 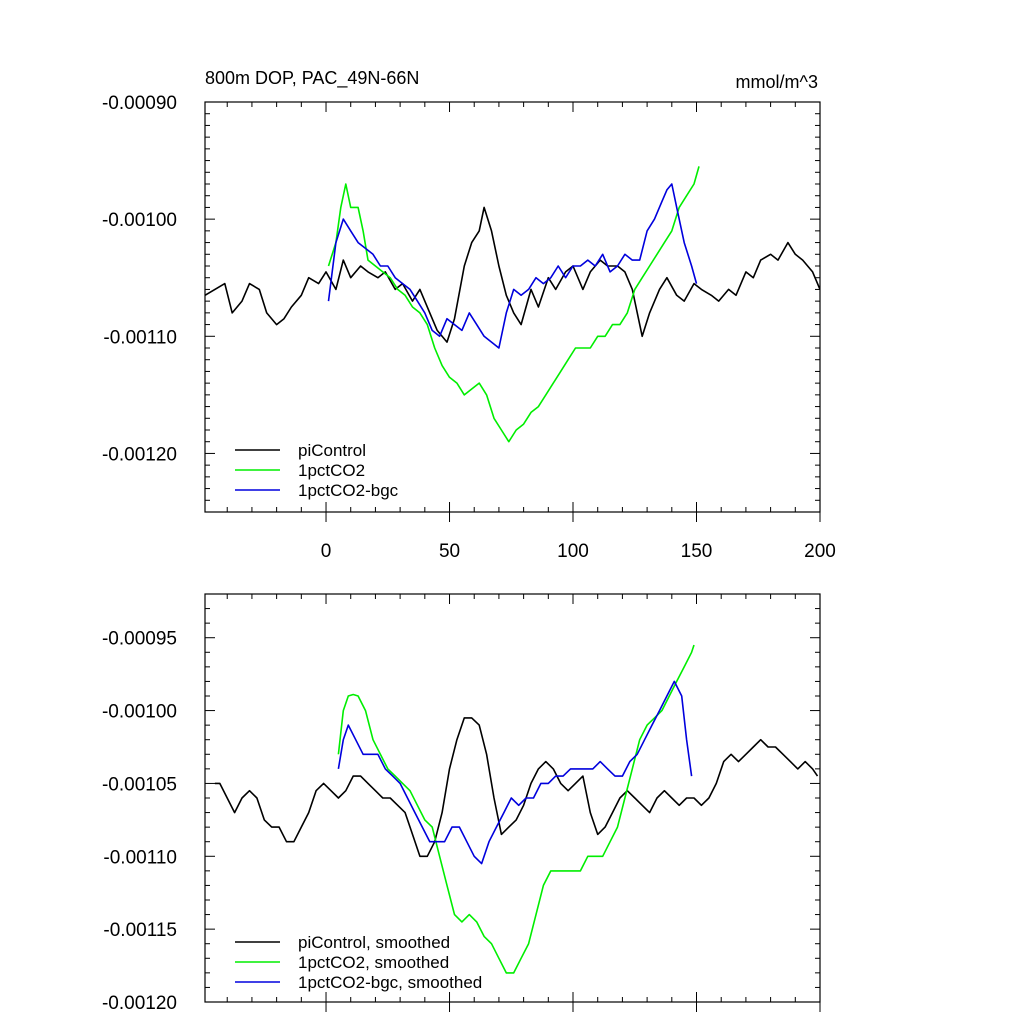 I want to click on chart-title: 800m DOP, PAC_49N-66N, so click(x=312, y=78).